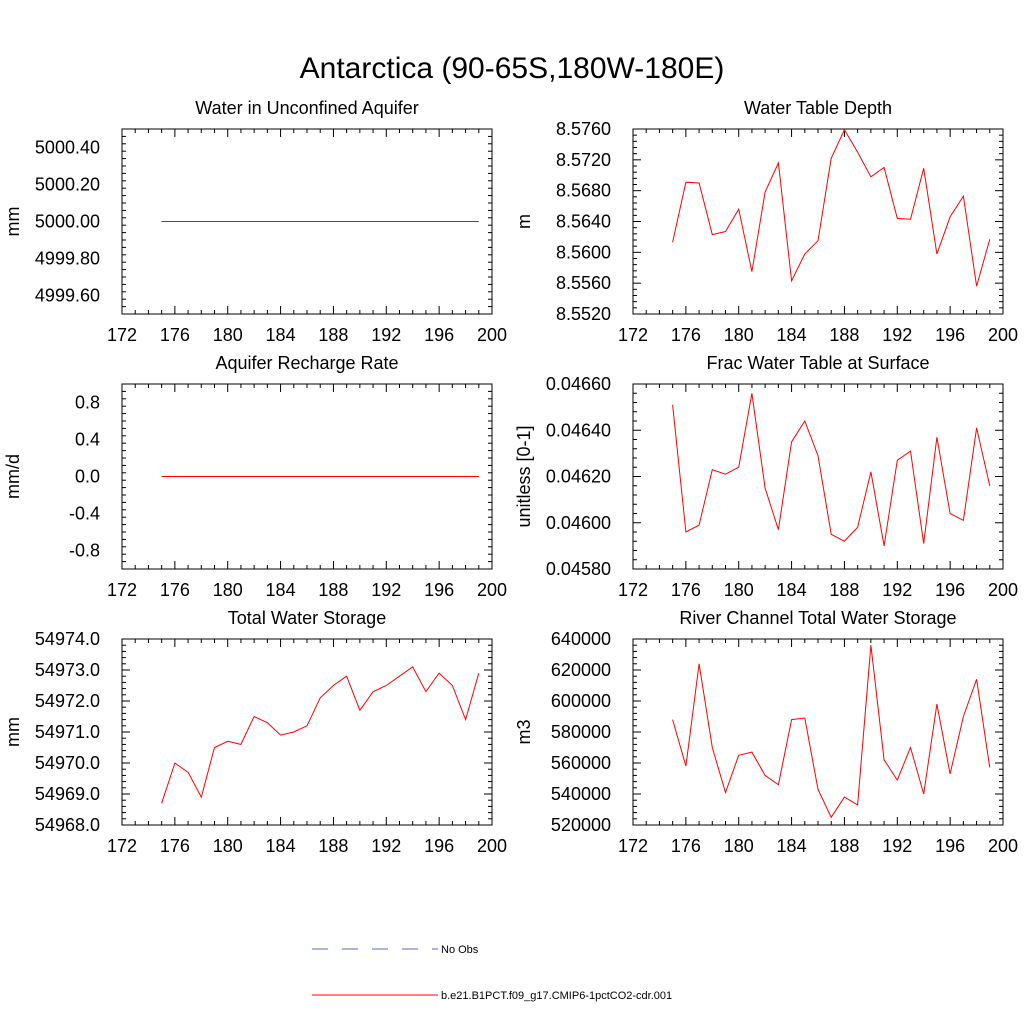 Image resolution: width=1024 pixels, height=1029 pixels. I want to click on y-tick-label: 4999.60, so click(67, 296).